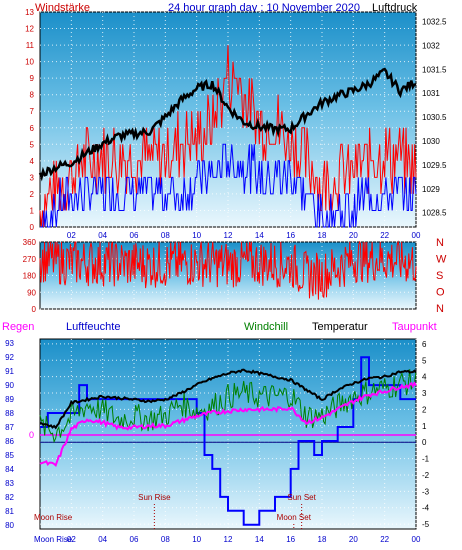 Image resolution: width=462 pixels, height=550 pixels. What do you see at coordinates (424, 393) in the screenshot?
I see `temperature-tick-label: 3` at bounding box center [424, 393].